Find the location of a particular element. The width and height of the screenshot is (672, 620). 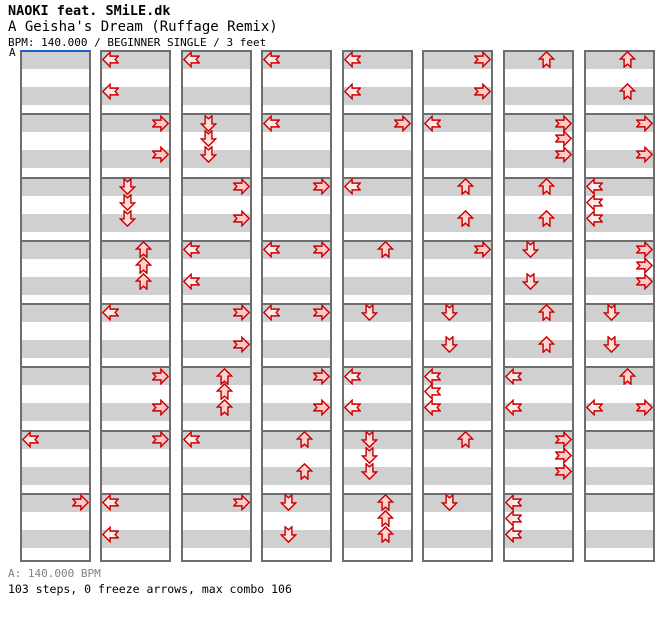

artist-name: NAOKI feat. SMiLE.dk is located at coordinates (89, 11).